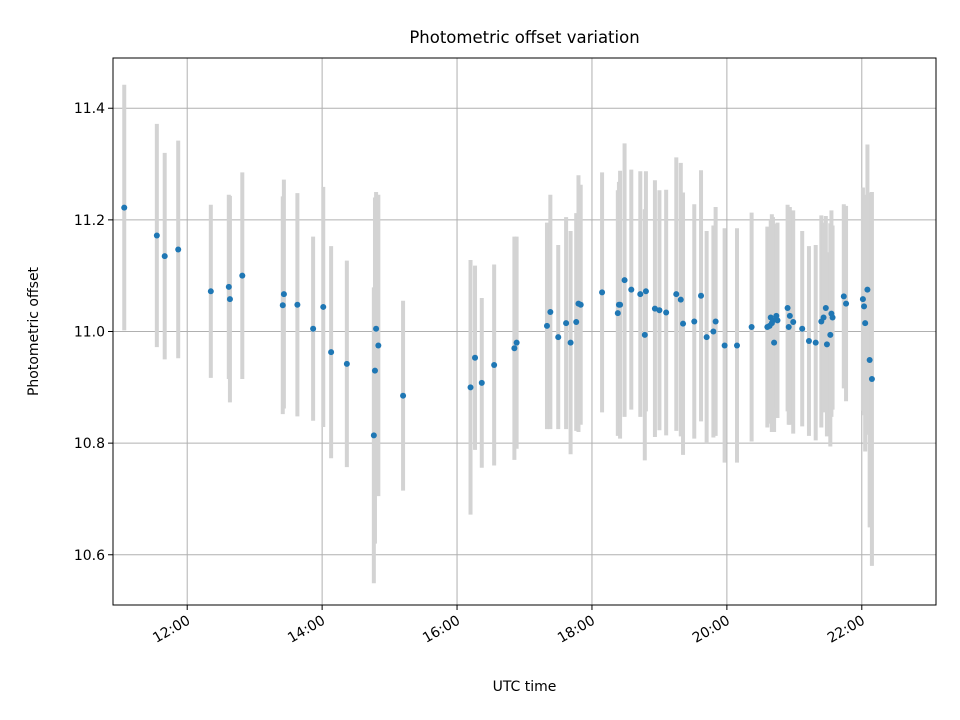 Image resolution: width=960 pixels, height=720 pixels. Describe the element at coordinates (89, 333) in the screenshot. I see `y-tick-label: 11.0` at that location.